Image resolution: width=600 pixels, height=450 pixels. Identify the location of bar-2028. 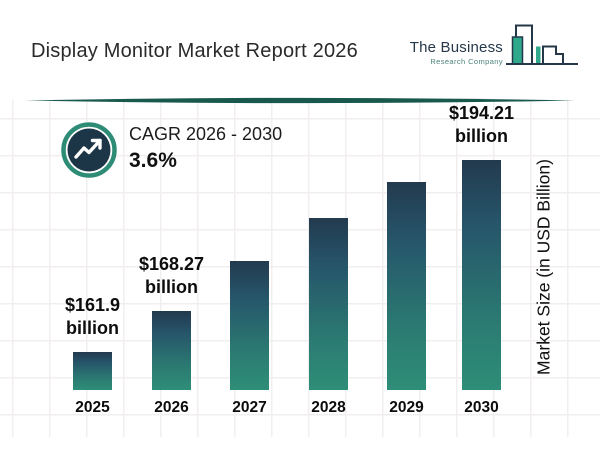
(328, 304).